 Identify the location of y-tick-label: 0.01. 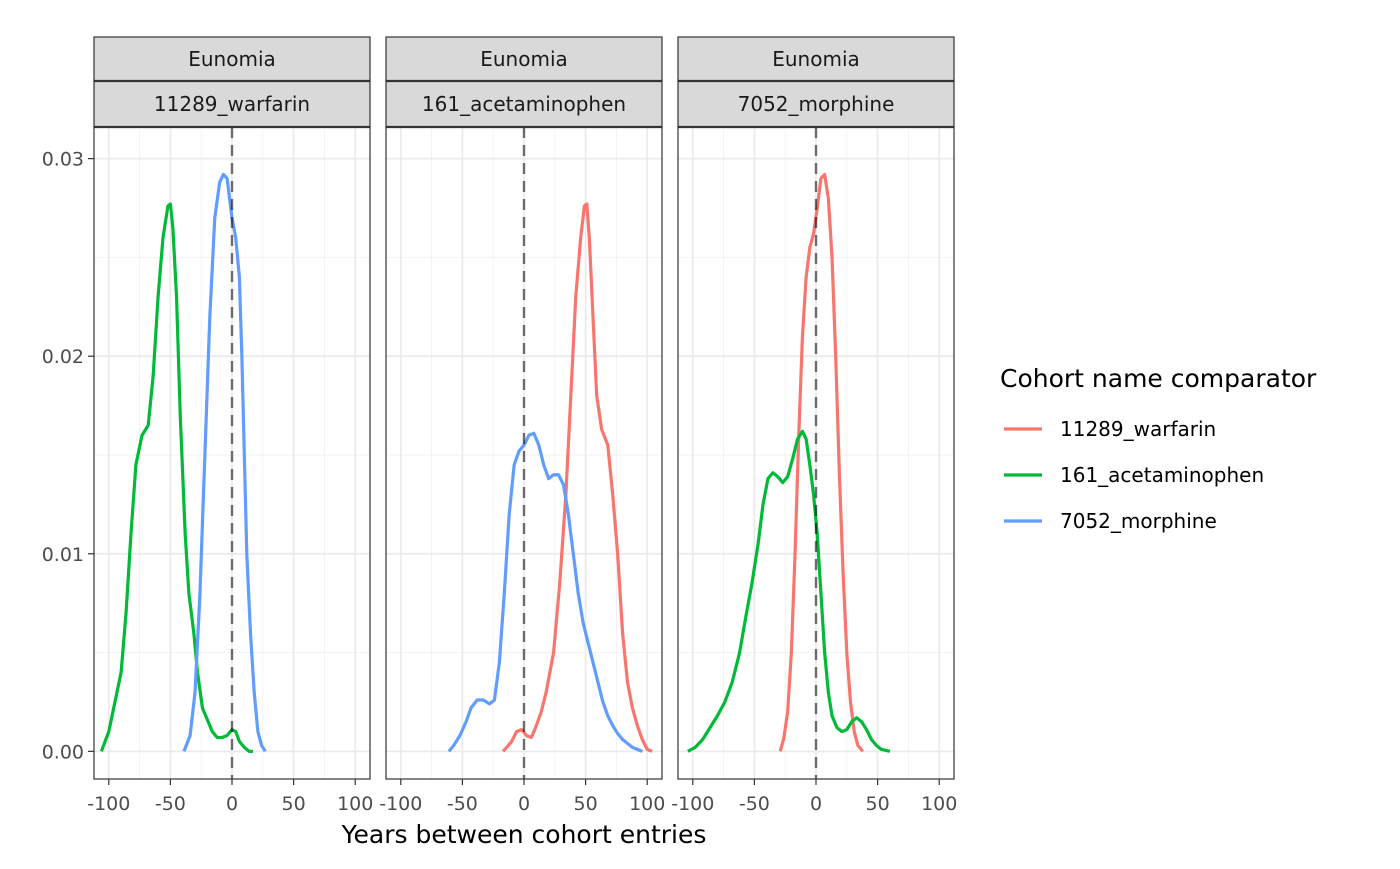
(63, 555).